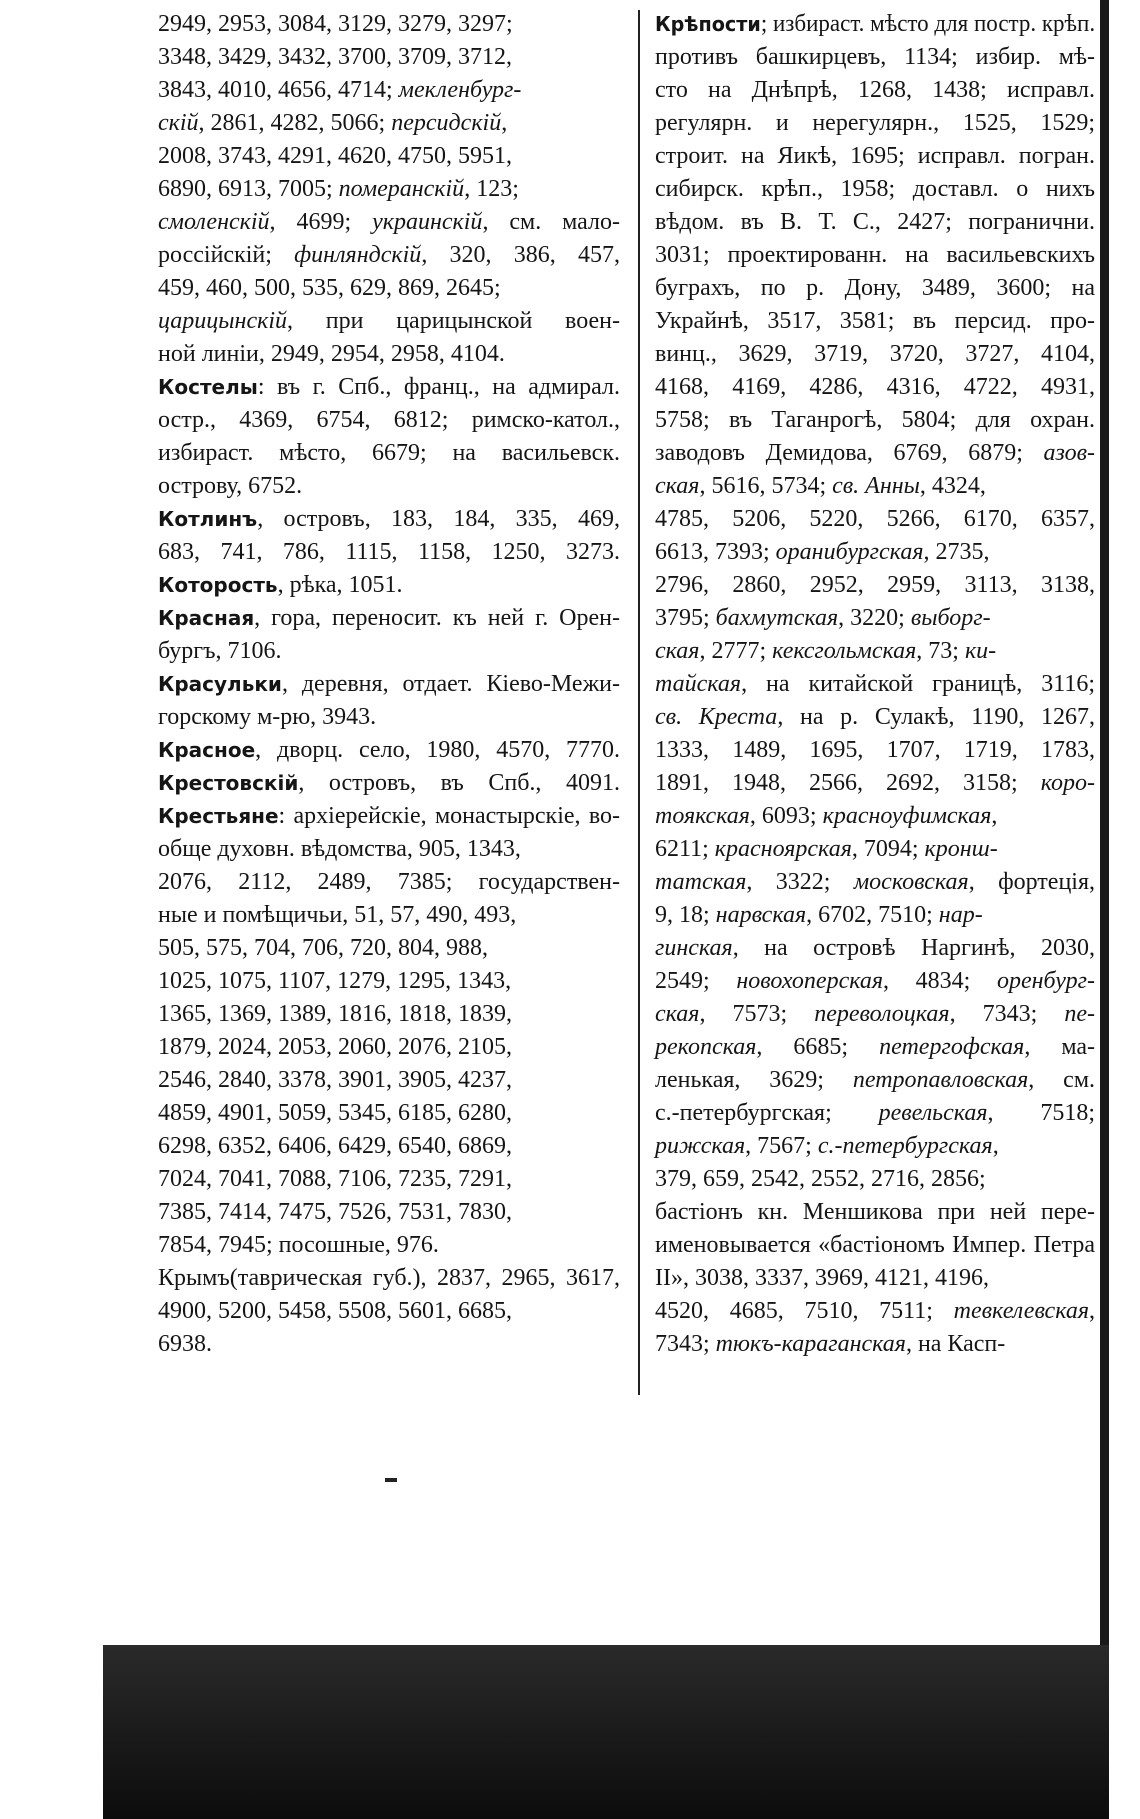 Image resolution: width=1140 pixels, height=1819 pixels. What do you see at coordinates (819, 915) in the screenshot?
I see `text-line: 9, 18; нарвская, 6702, 7510; нар-` at bounding box center [819, 915].